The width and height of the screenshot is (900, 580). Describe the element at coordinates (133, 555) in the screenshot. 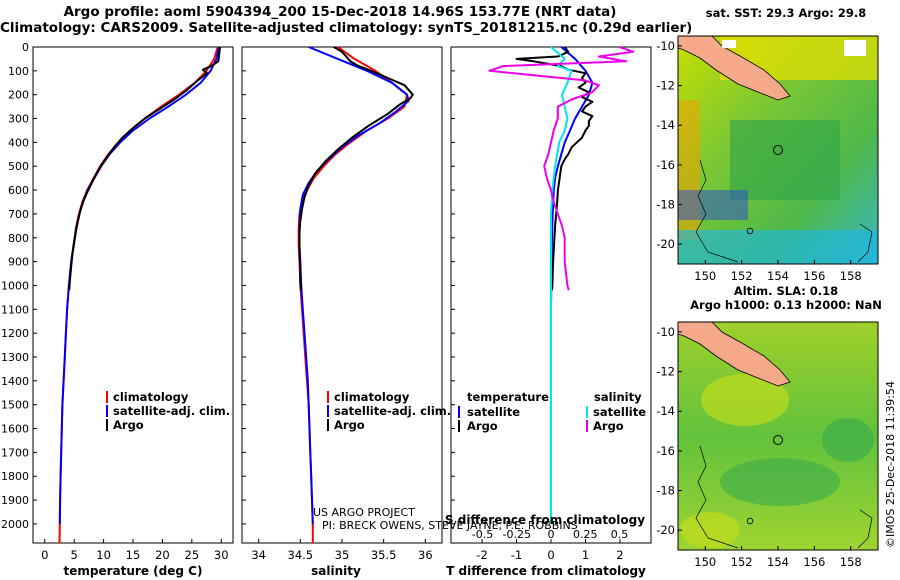

I see `x-tick-label: 15` at that location.